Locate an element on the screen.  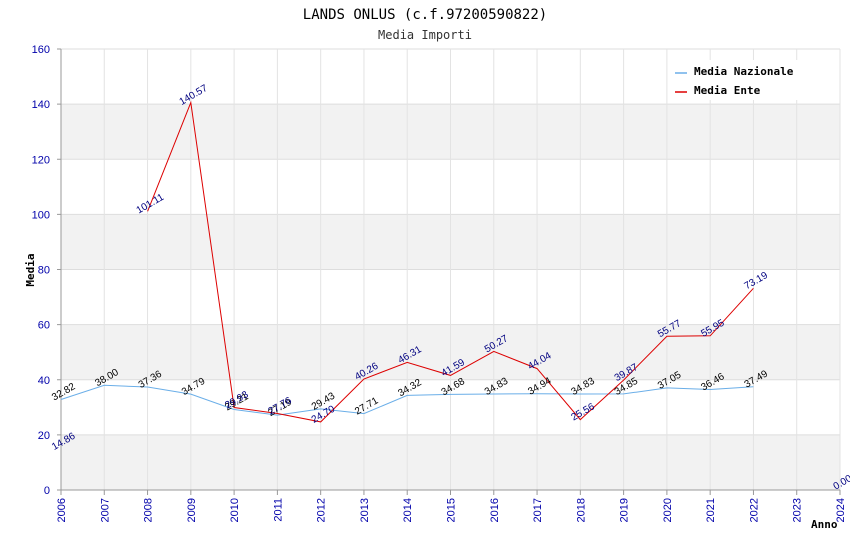
x-tick-label: 2021 is located at coordinates (711, 510).